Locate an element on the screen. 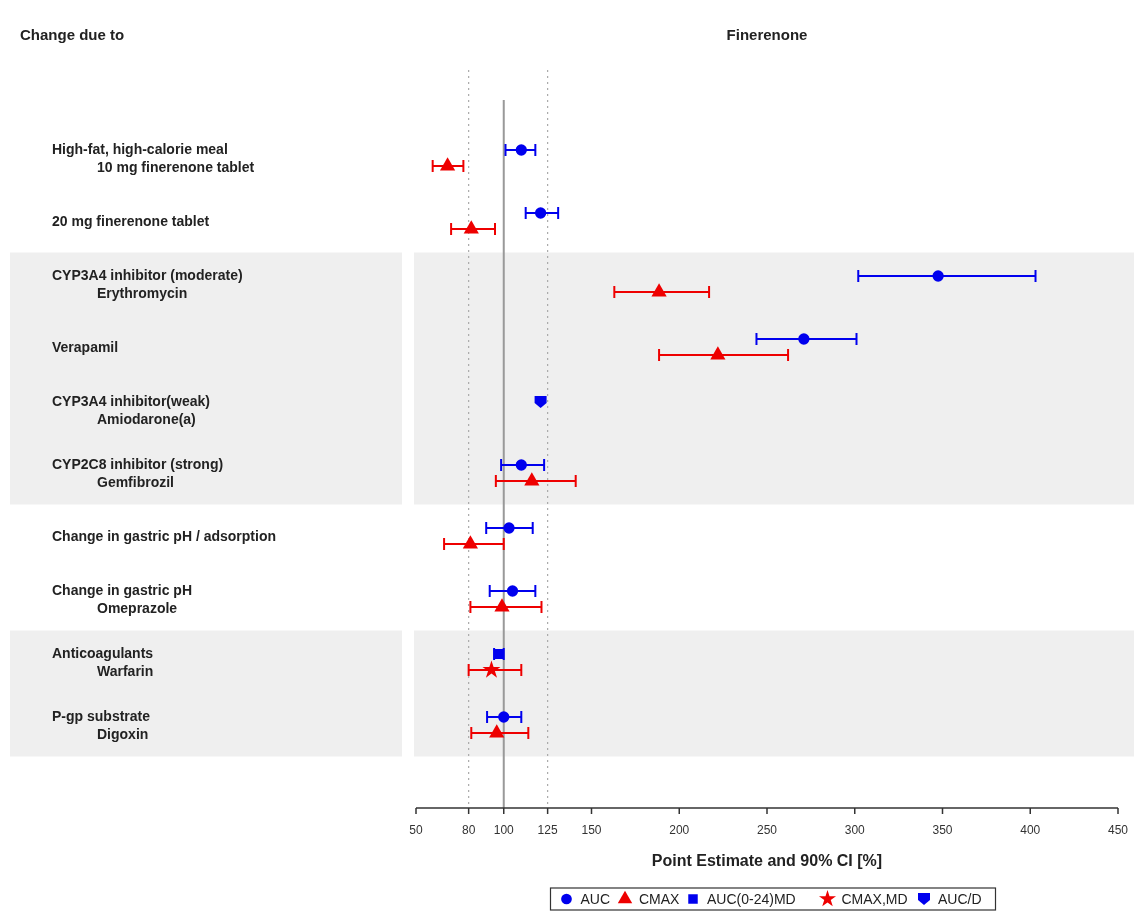 The height and width of the screenshot is (922, 1142). x-tick-label: 200 is located at coordinates (679, 830).